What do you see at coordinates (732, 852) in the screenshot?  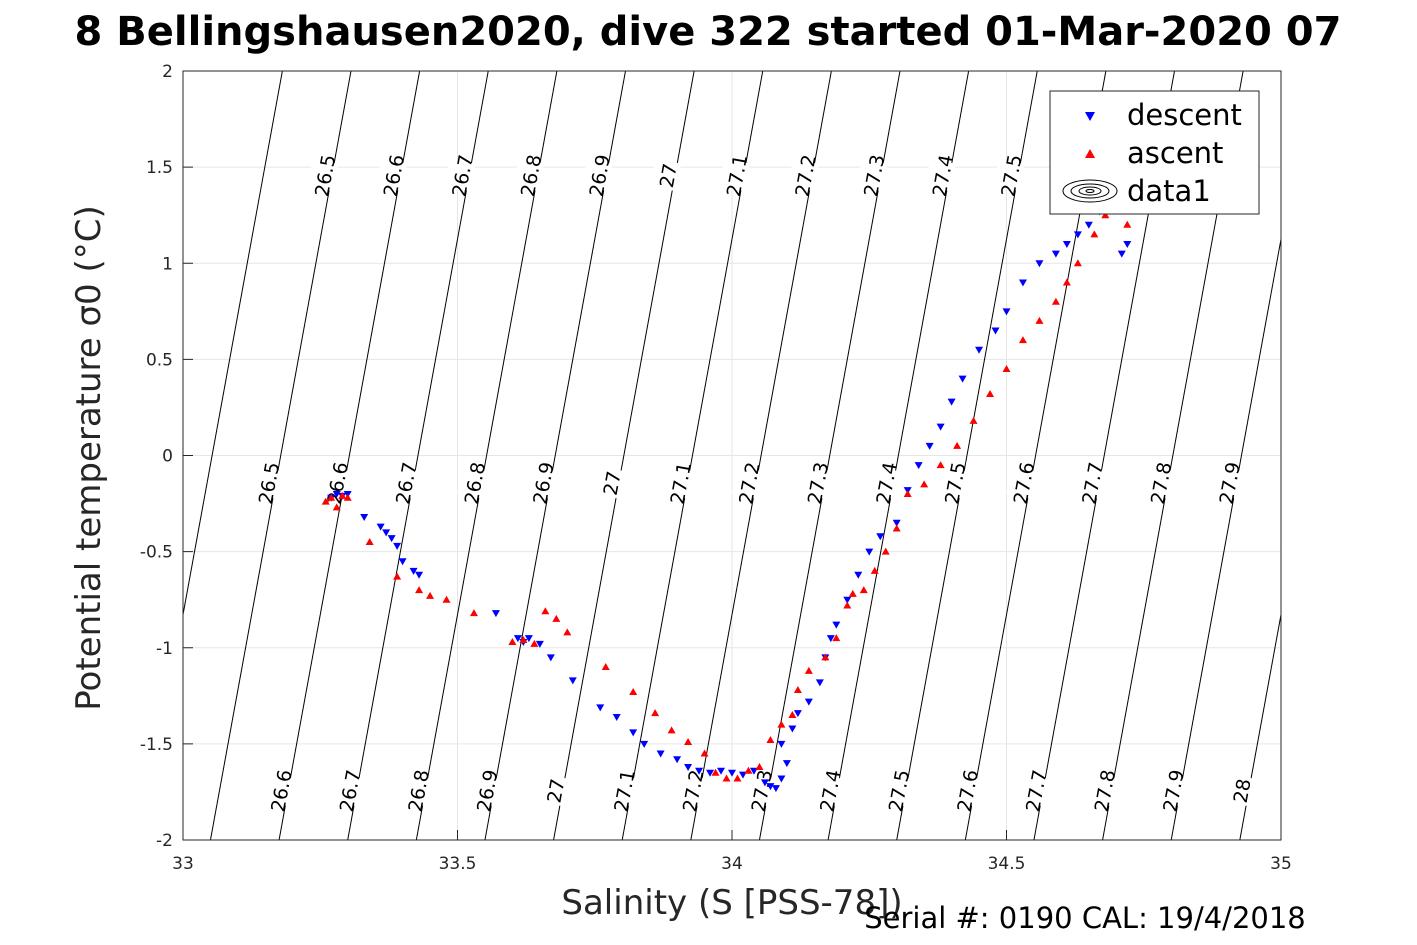 I see `x-axis-ticks: 33 33.5 34 34.5 35` at bounding box center [732, 852].